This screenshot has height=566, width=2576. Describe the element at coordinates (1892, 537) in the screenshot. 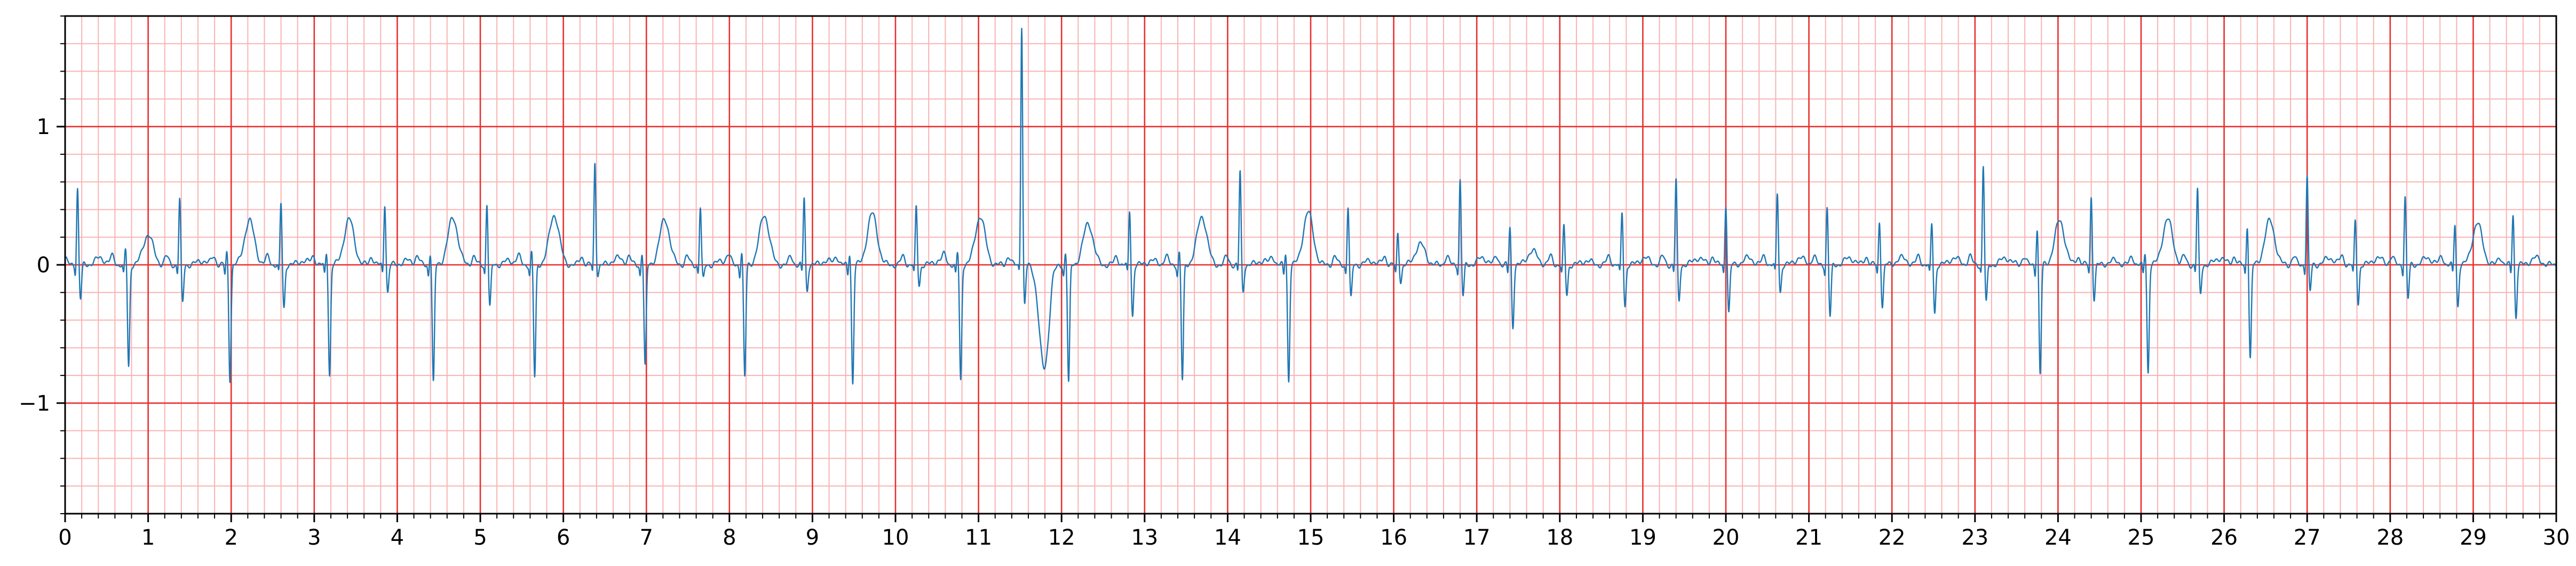

I see `x-tick-label: 22` at that location.